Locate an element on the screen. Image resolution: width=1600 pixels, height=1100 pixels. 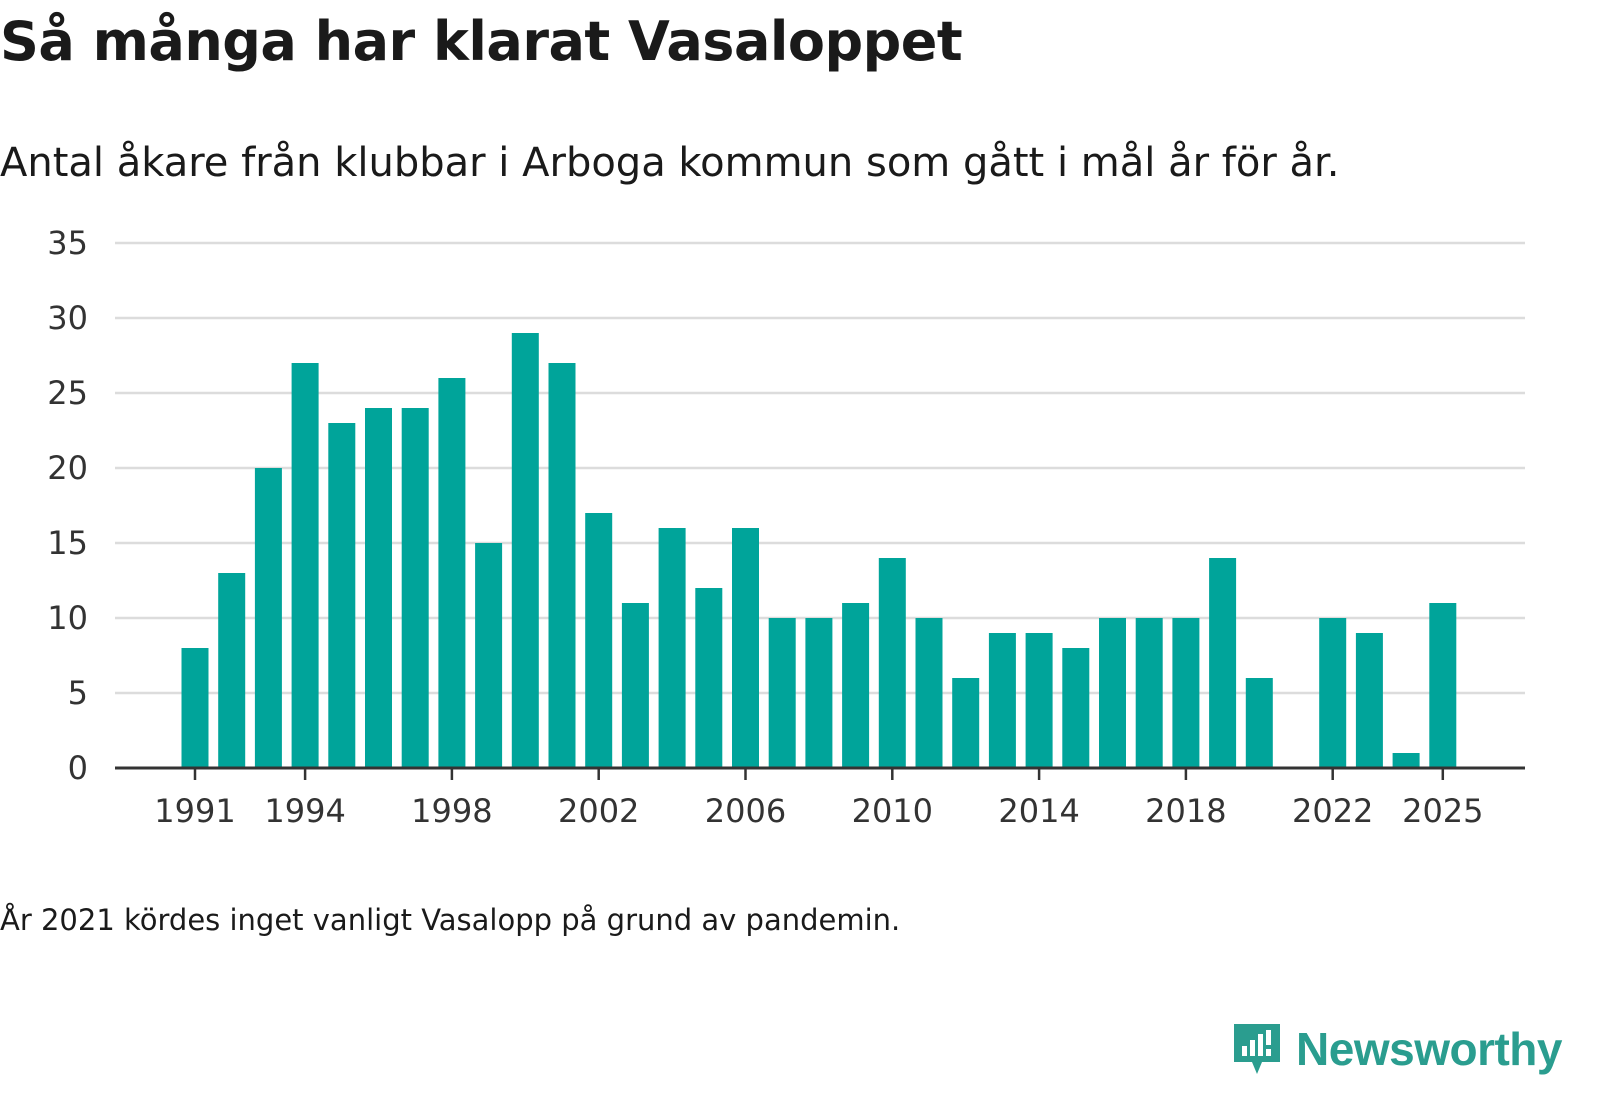
x-tick-label: 2006 is located at coordinates (745, 811).